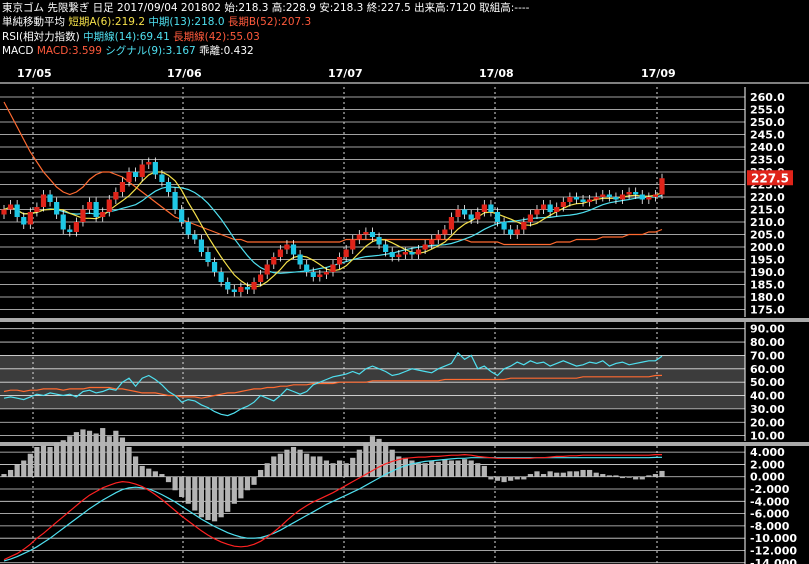  Describe the element at coordinates (773, 560) in the screenshot. I see `macd-y-tick-label: -14.000` at that location.